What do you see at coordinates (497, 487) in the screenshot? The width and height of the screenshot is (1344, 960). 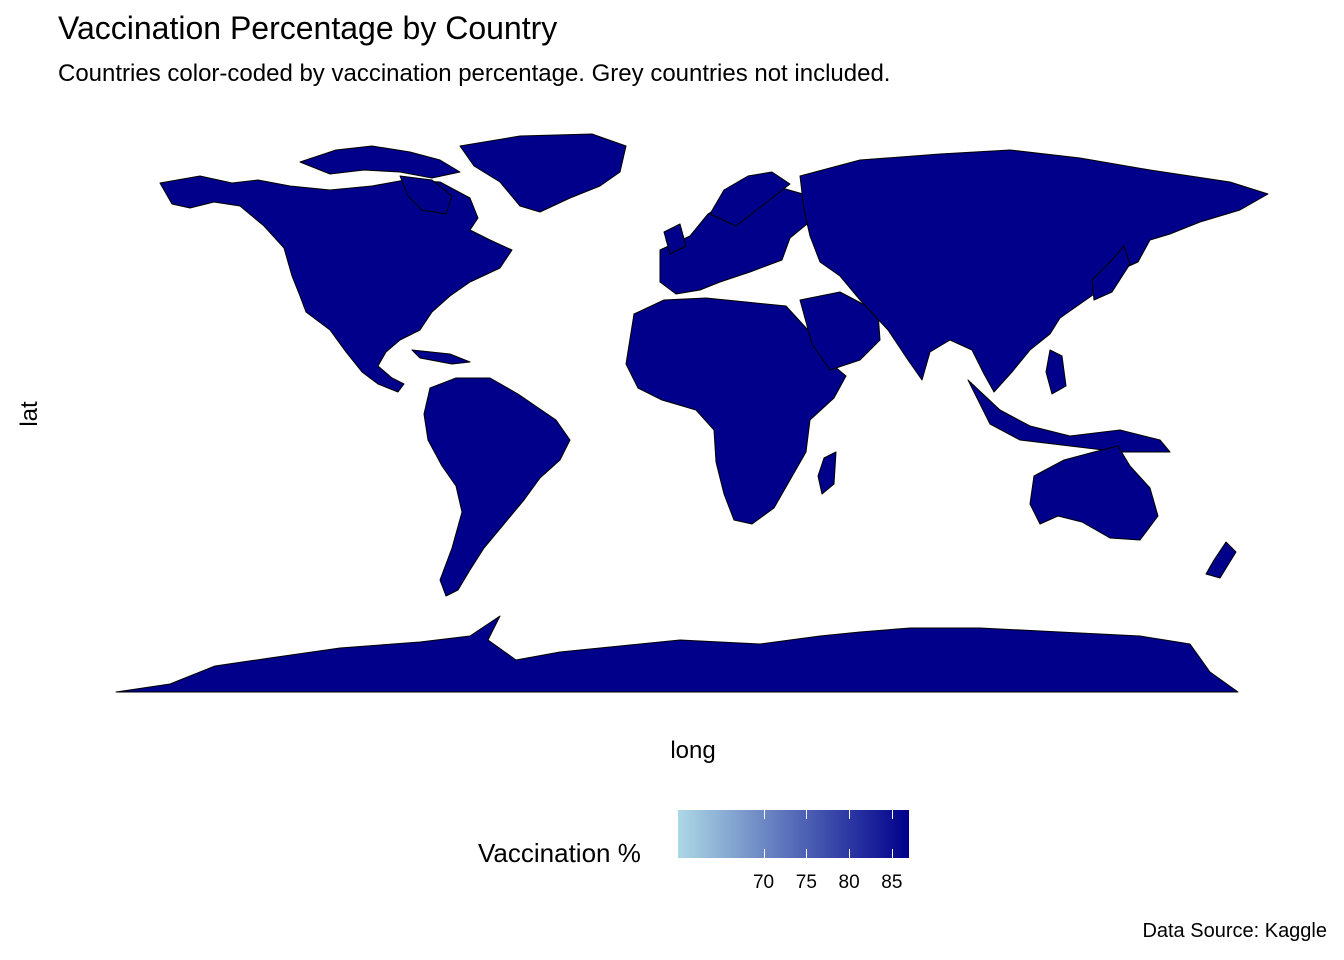 I see `south-america-landmass` at bounding box center [497, 487].